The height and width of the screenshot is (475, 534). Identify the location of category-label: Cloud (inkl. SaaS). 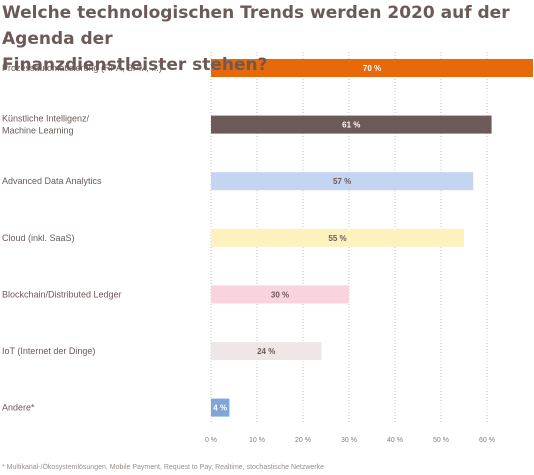
(38, 238).